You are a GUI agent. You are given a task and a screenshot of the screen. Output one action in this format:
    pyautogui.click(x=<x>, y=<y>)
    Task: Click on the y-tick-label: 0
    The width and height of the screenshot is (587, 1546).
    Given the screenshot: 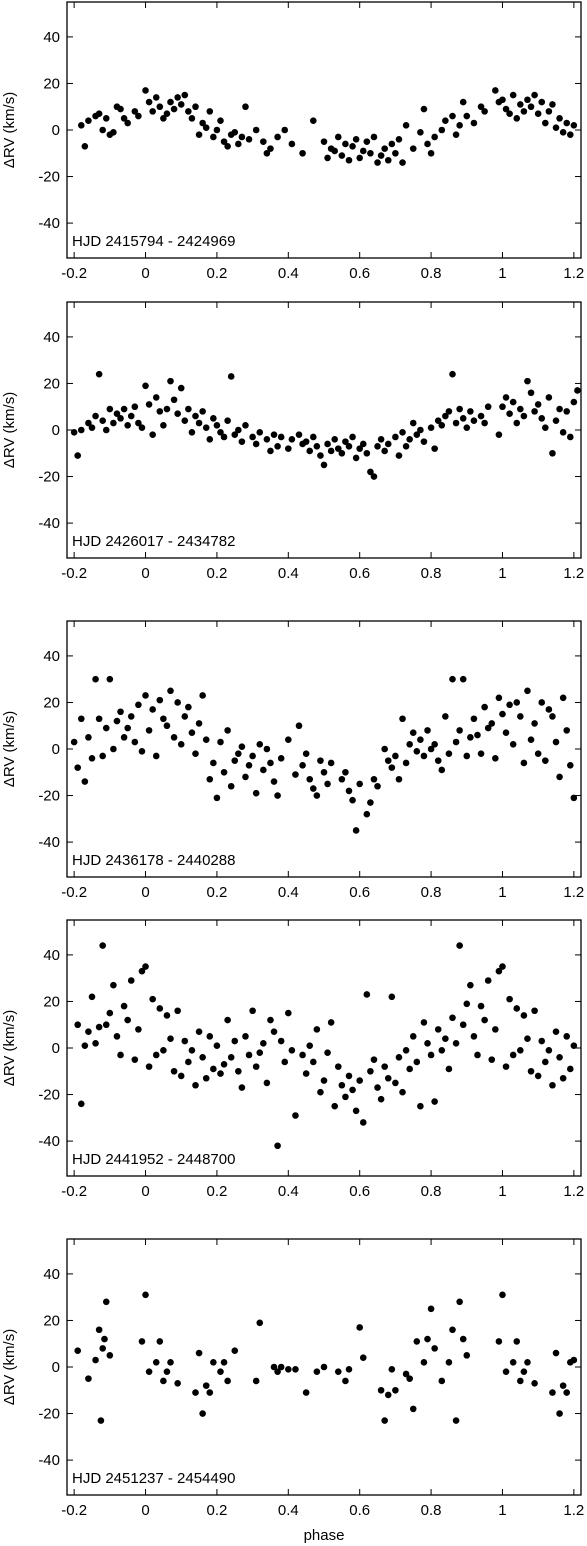 What is the action you would take?
    pyautogui.click(x=56, y=749)
    